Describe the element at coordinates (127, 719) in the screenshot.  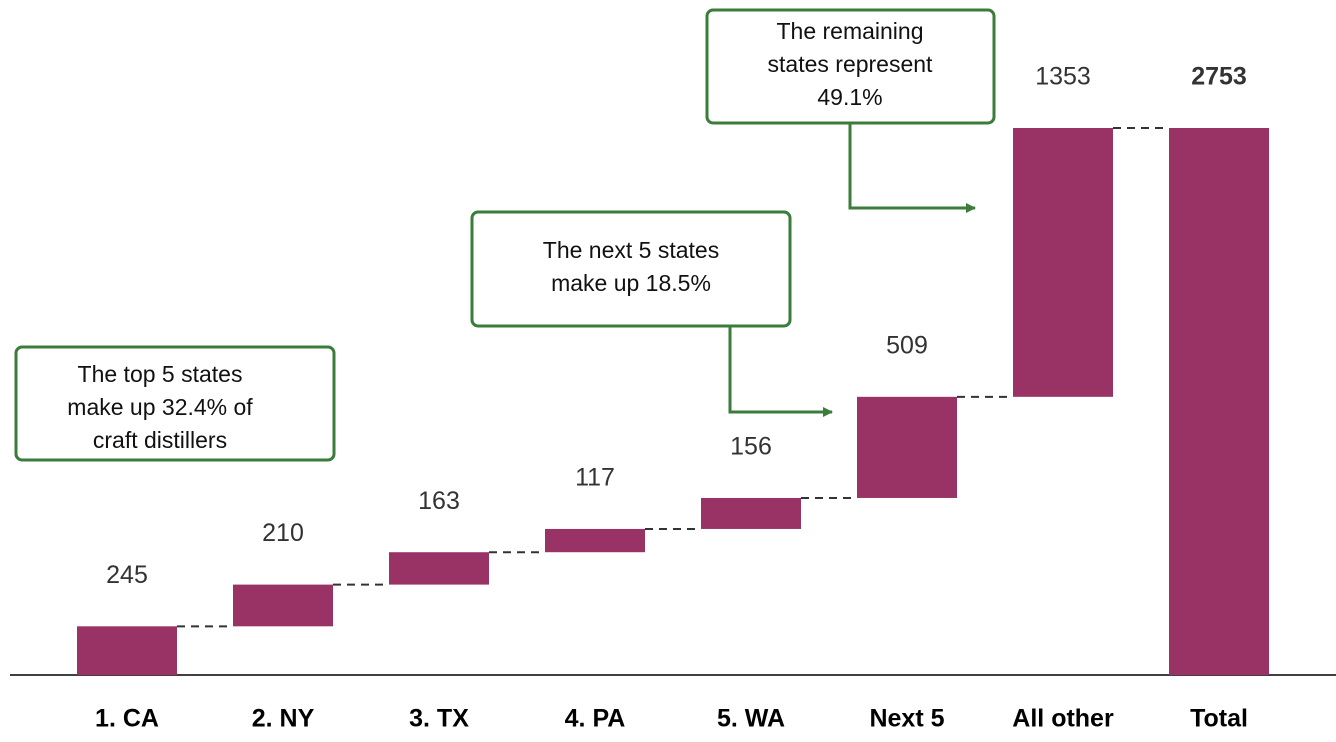
I see `x-tick-label: 1. CA` at that location.